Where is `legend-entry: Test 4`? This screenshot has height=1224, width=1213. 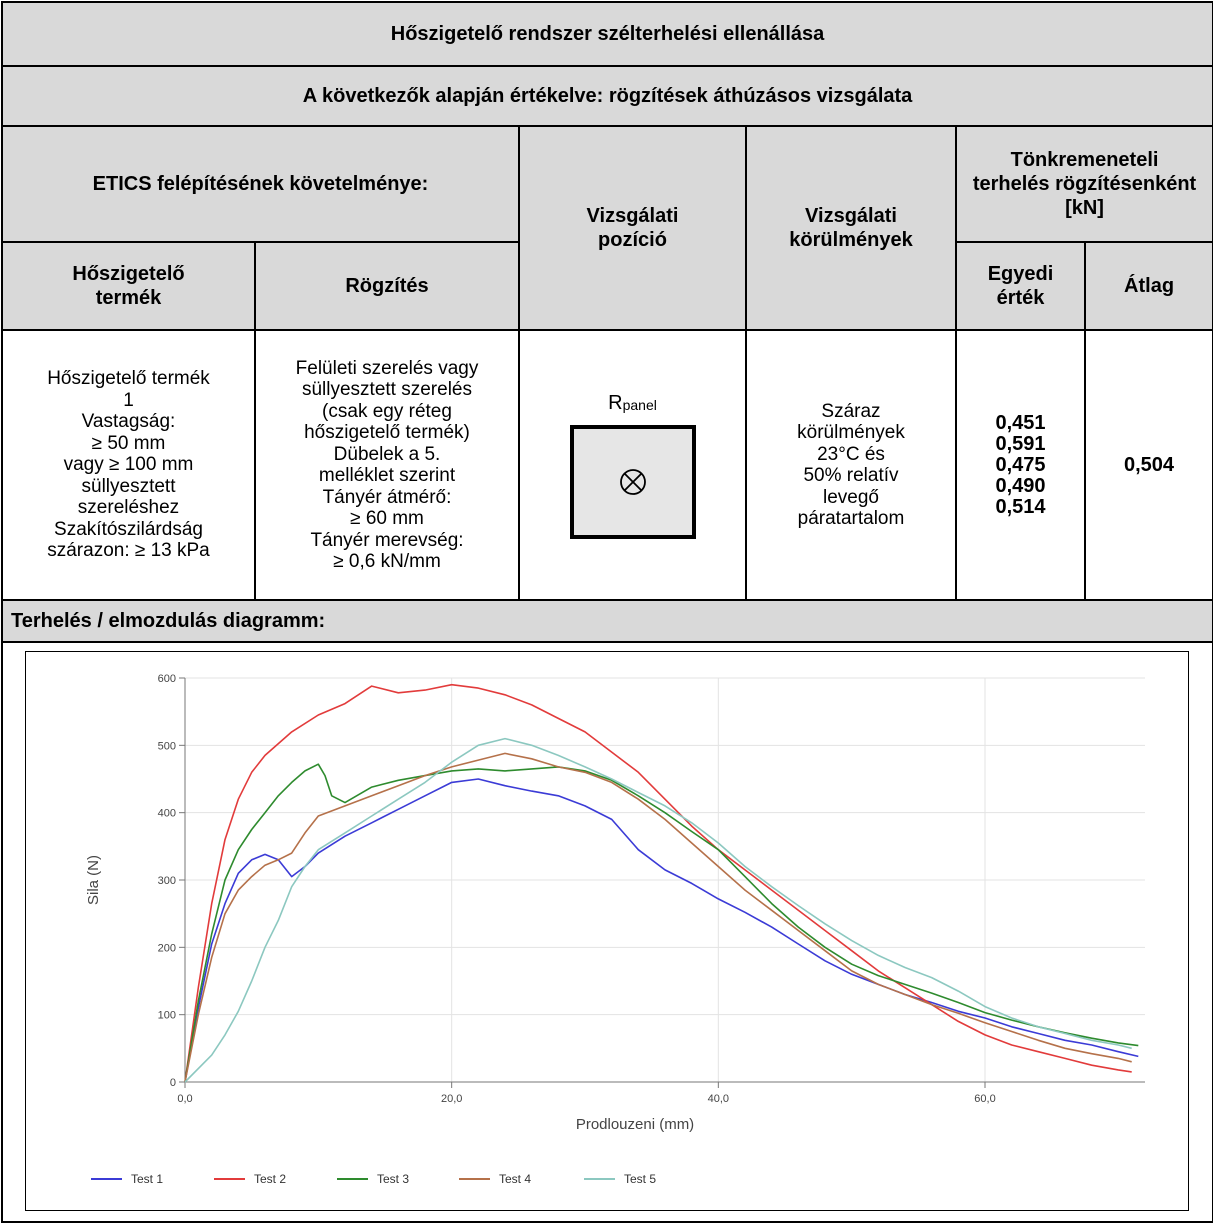
legend-entry: Test 4 is located at coordinates (515, 1179).